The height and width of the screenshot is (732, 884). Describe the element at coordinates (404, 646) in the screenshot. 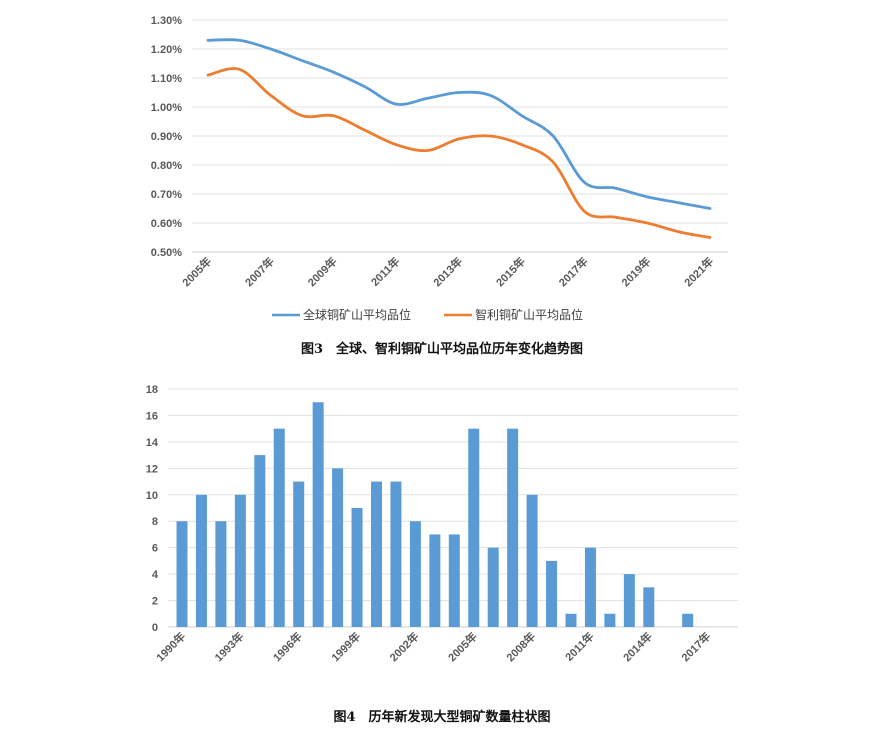

I see `x-tick-label: 2002年` at that location.